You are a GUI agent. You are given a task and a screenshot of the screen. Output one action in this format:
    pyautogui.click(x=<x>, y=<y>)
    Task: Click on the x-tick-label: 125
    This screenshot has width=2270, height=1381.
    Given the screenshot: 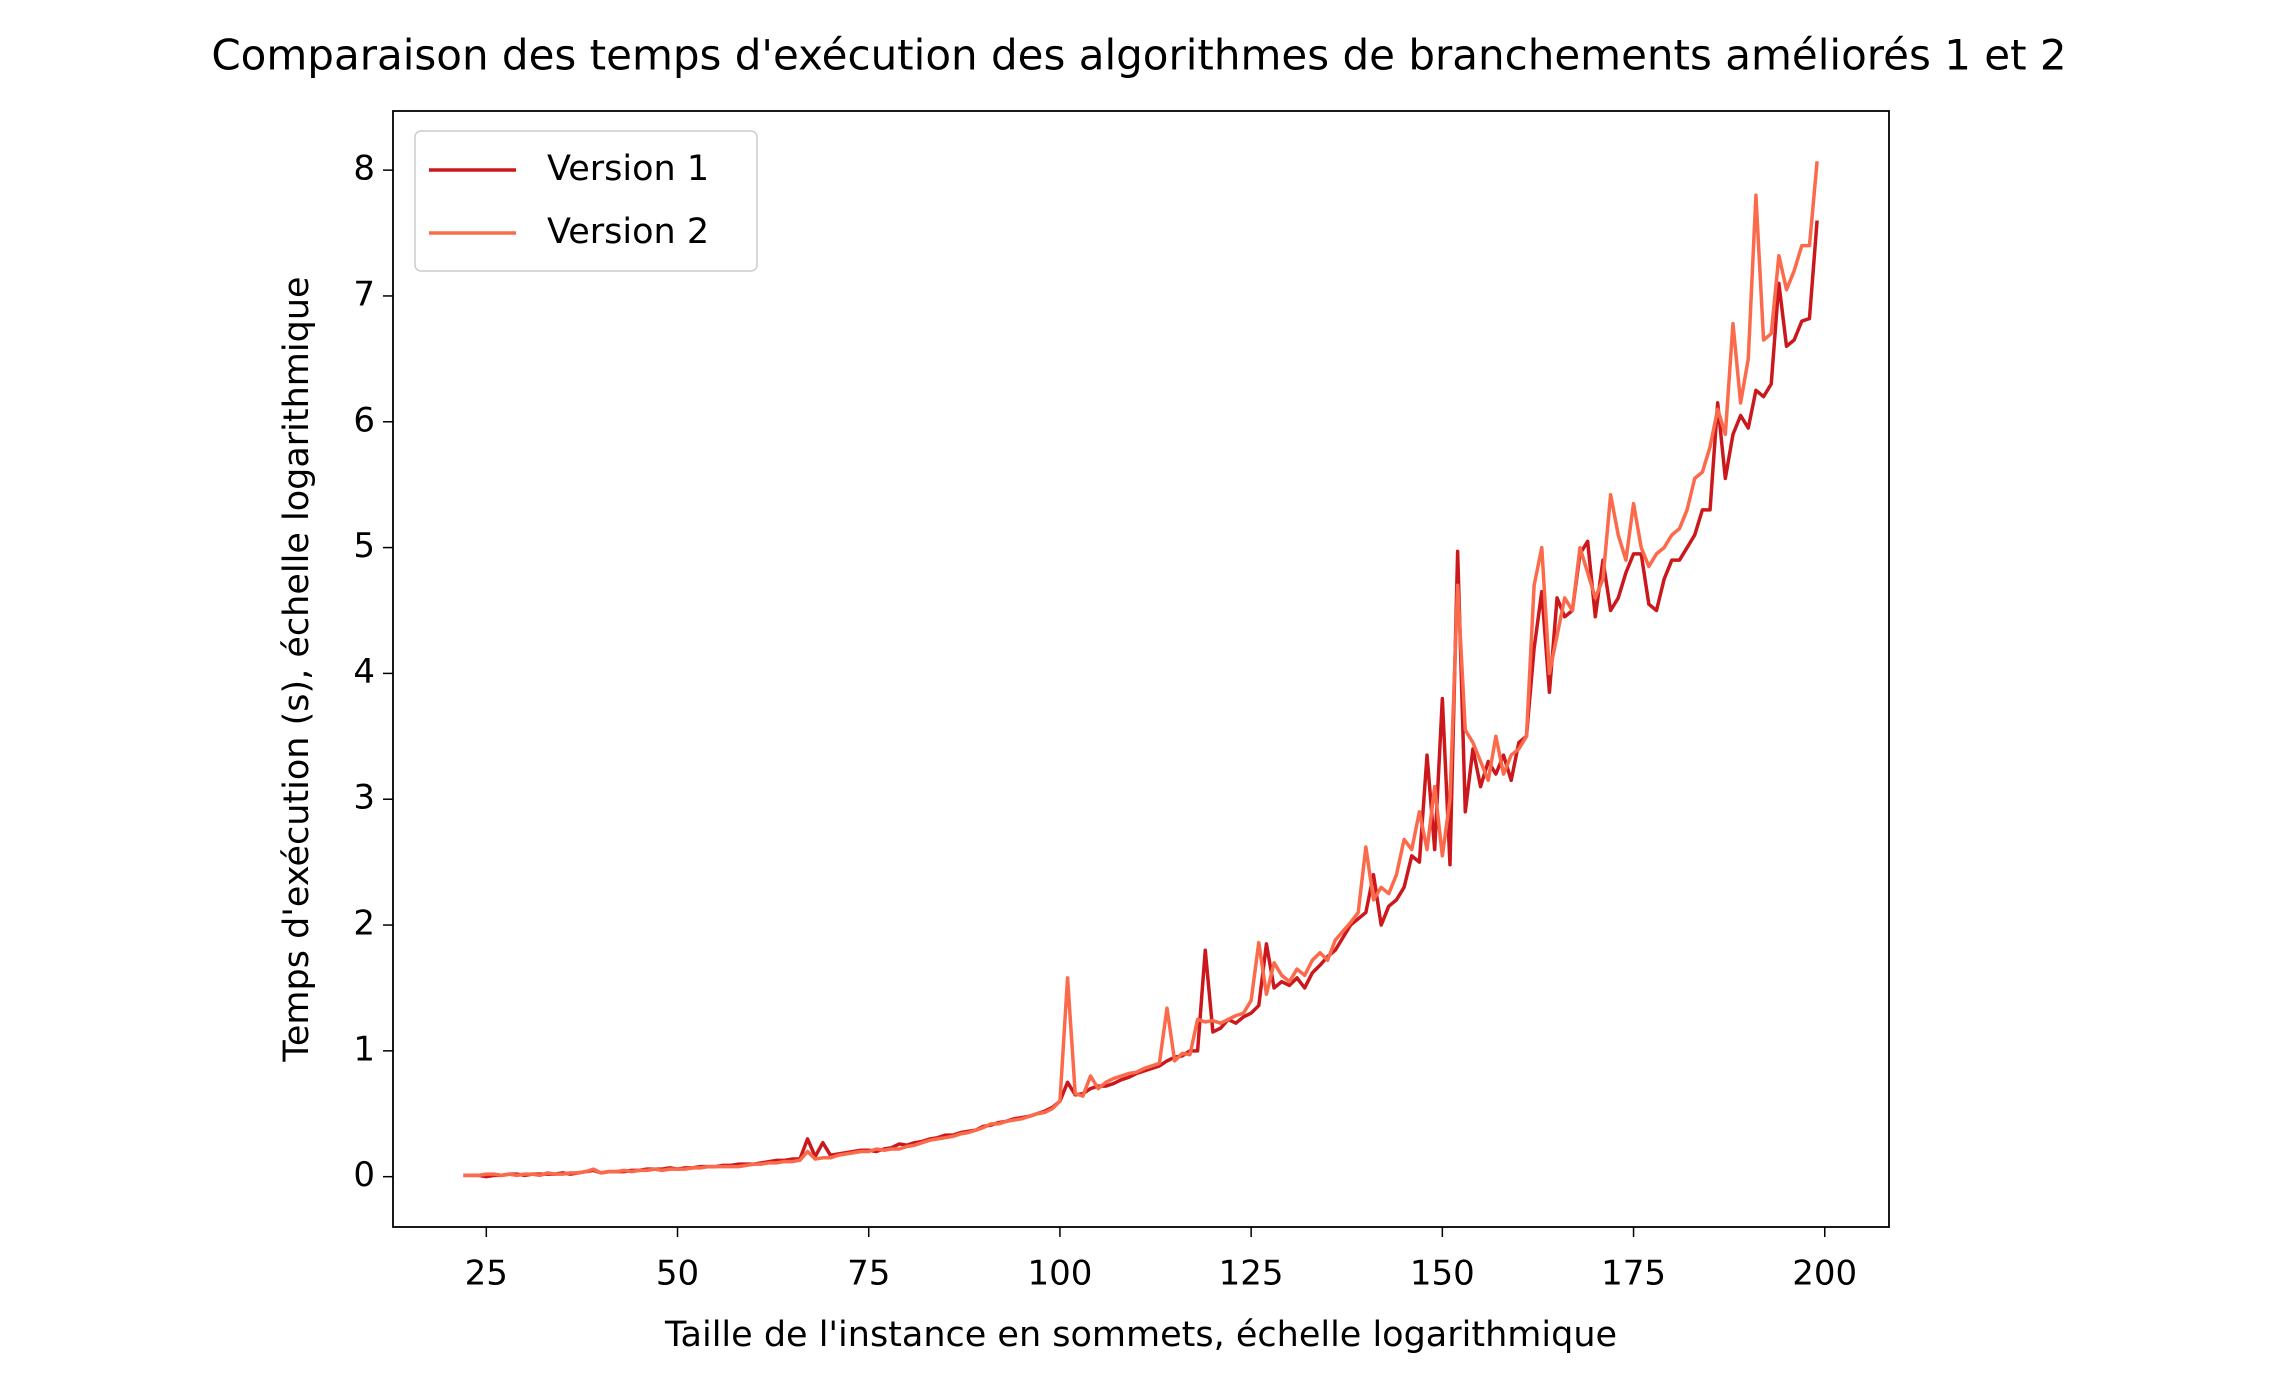 What is the action you would take?
    pyautogui.click(x=1251, y=1274)
    